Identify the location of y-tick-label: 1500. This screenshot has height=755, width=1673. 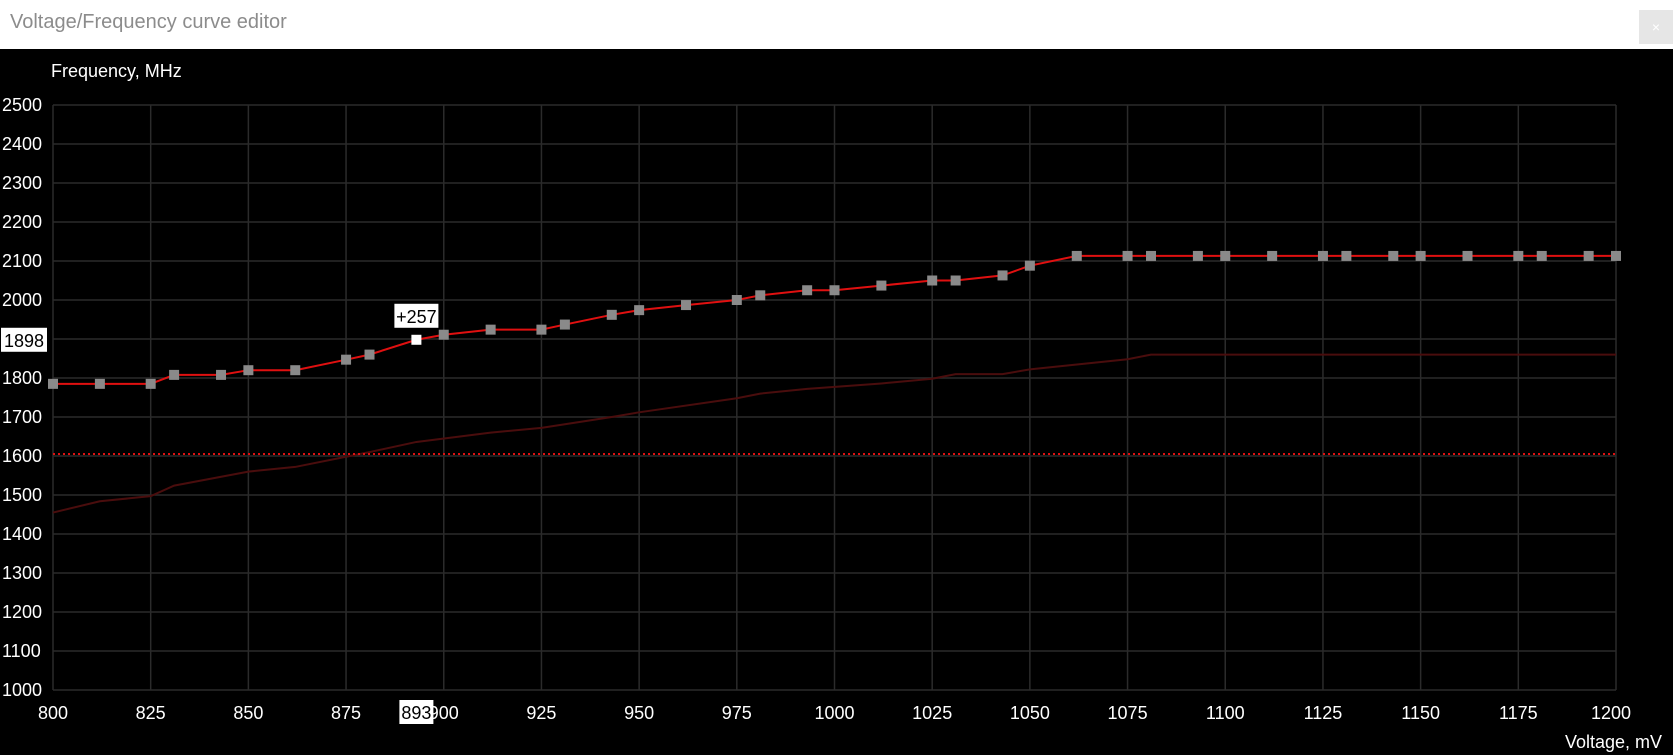
(22, 495).